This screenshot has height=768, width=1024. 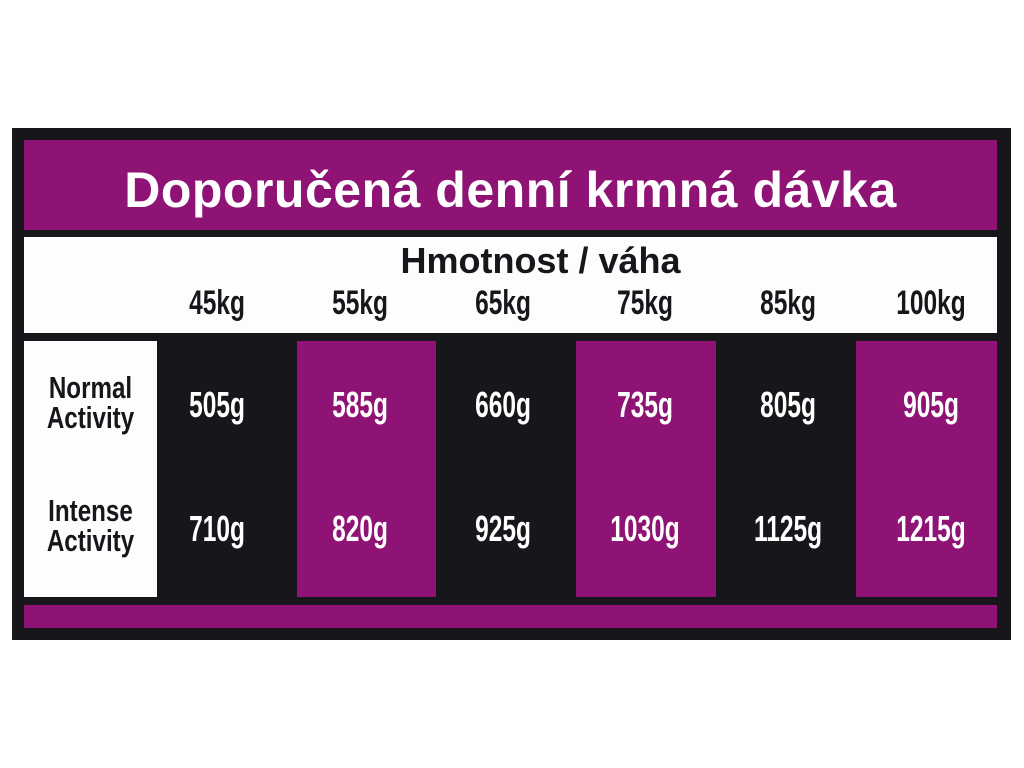 What do you see at coordinates (646, 469) in the screenshot?
I see `column-75kg` at bounding box center [646, 469].